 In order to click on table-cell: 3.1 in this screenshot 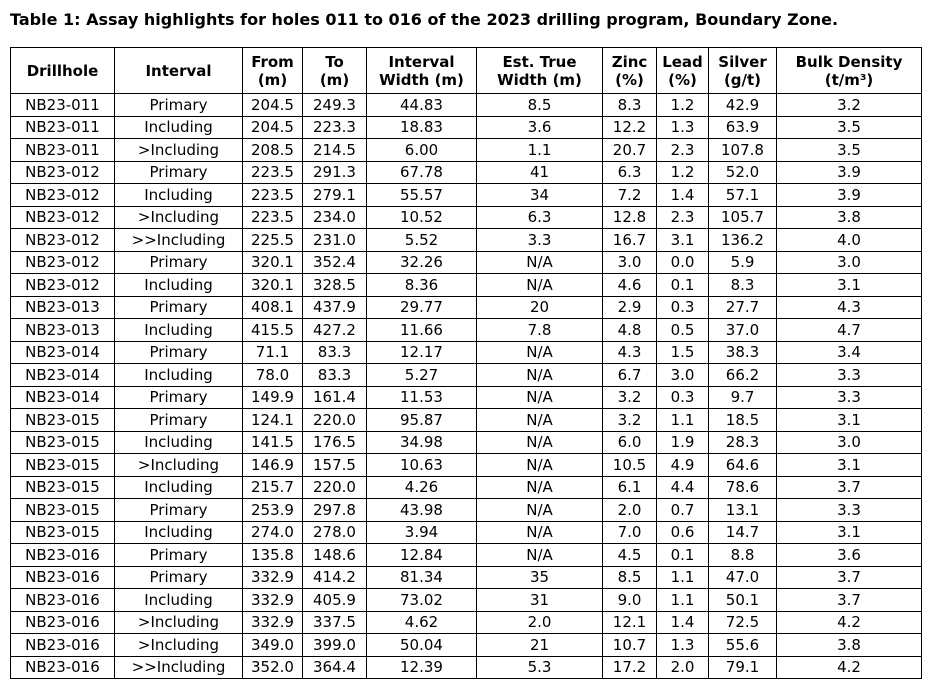, I will do `click(682, 240)`.